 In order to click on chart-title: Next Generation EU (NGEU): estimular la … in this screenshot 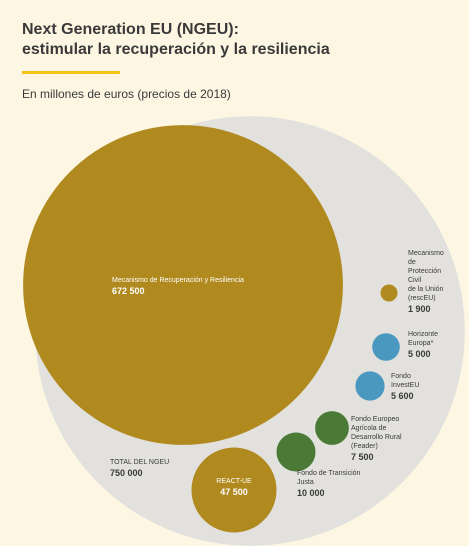, I will do `click(176, 39)`.